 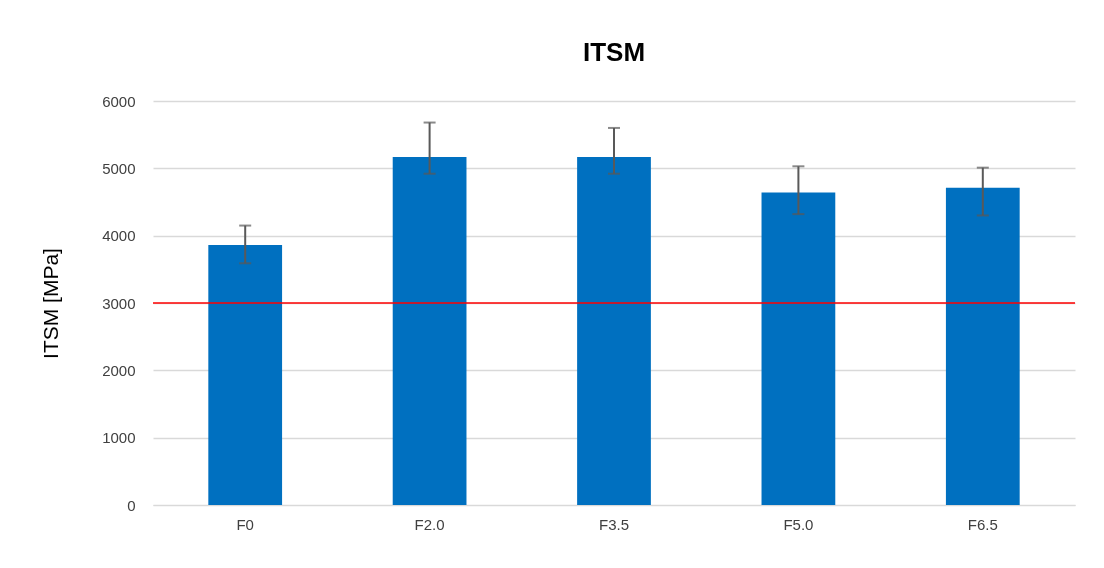 What do you see at coordinates (119, 370) in the screenshot?
I see `y-tick-label: 2000` at bounding box center [119, 370].